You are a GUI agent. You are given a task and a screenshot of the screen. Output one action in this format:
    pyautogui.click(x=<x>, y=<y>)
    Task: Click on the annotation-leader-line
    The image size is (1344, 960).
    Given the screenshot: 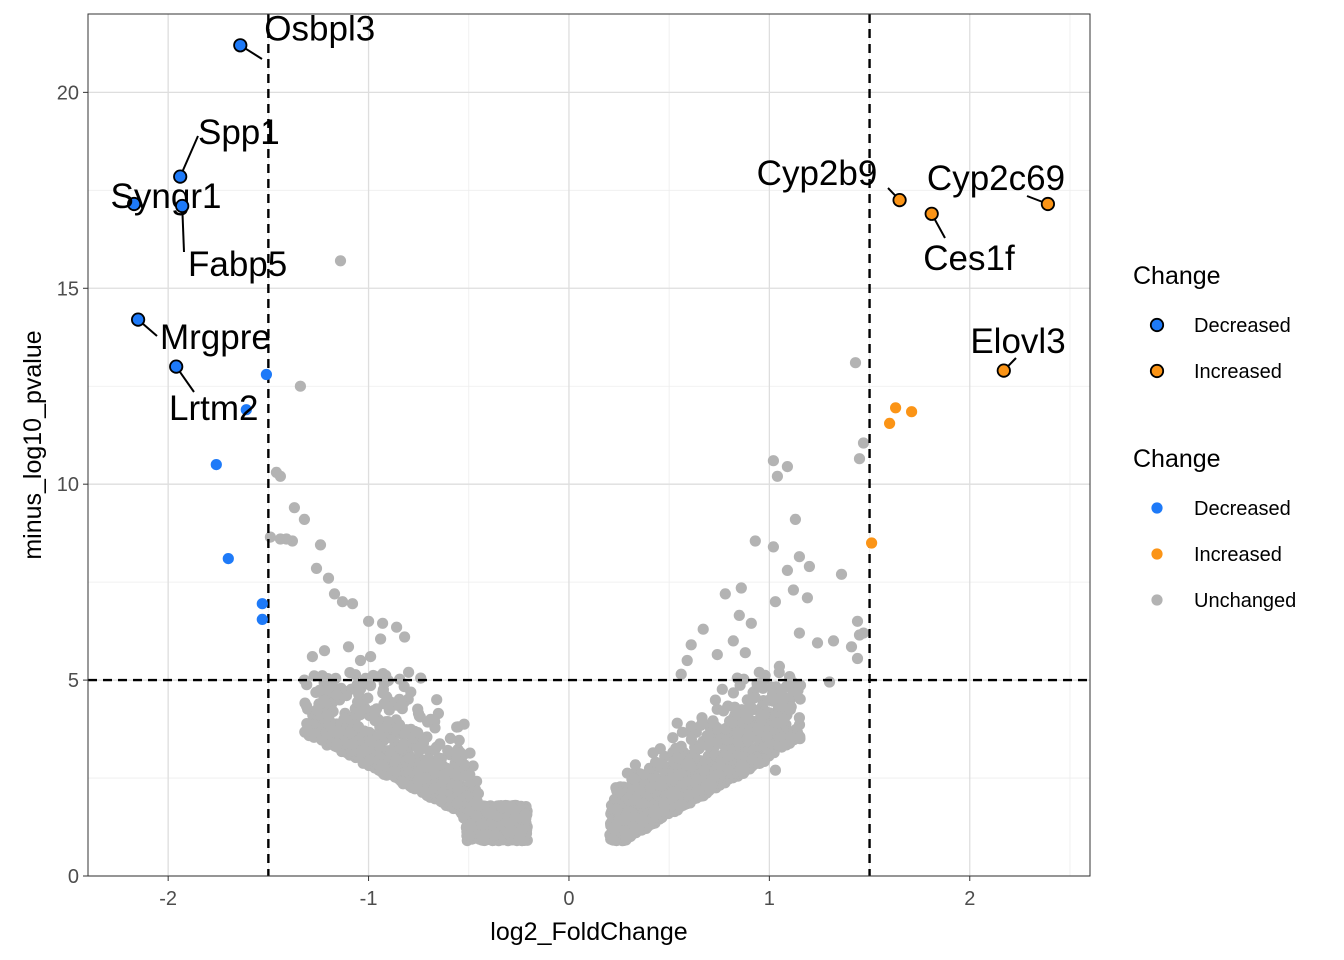 What is the action you would take?
    pyautogui.click(x=183, y=229)
    